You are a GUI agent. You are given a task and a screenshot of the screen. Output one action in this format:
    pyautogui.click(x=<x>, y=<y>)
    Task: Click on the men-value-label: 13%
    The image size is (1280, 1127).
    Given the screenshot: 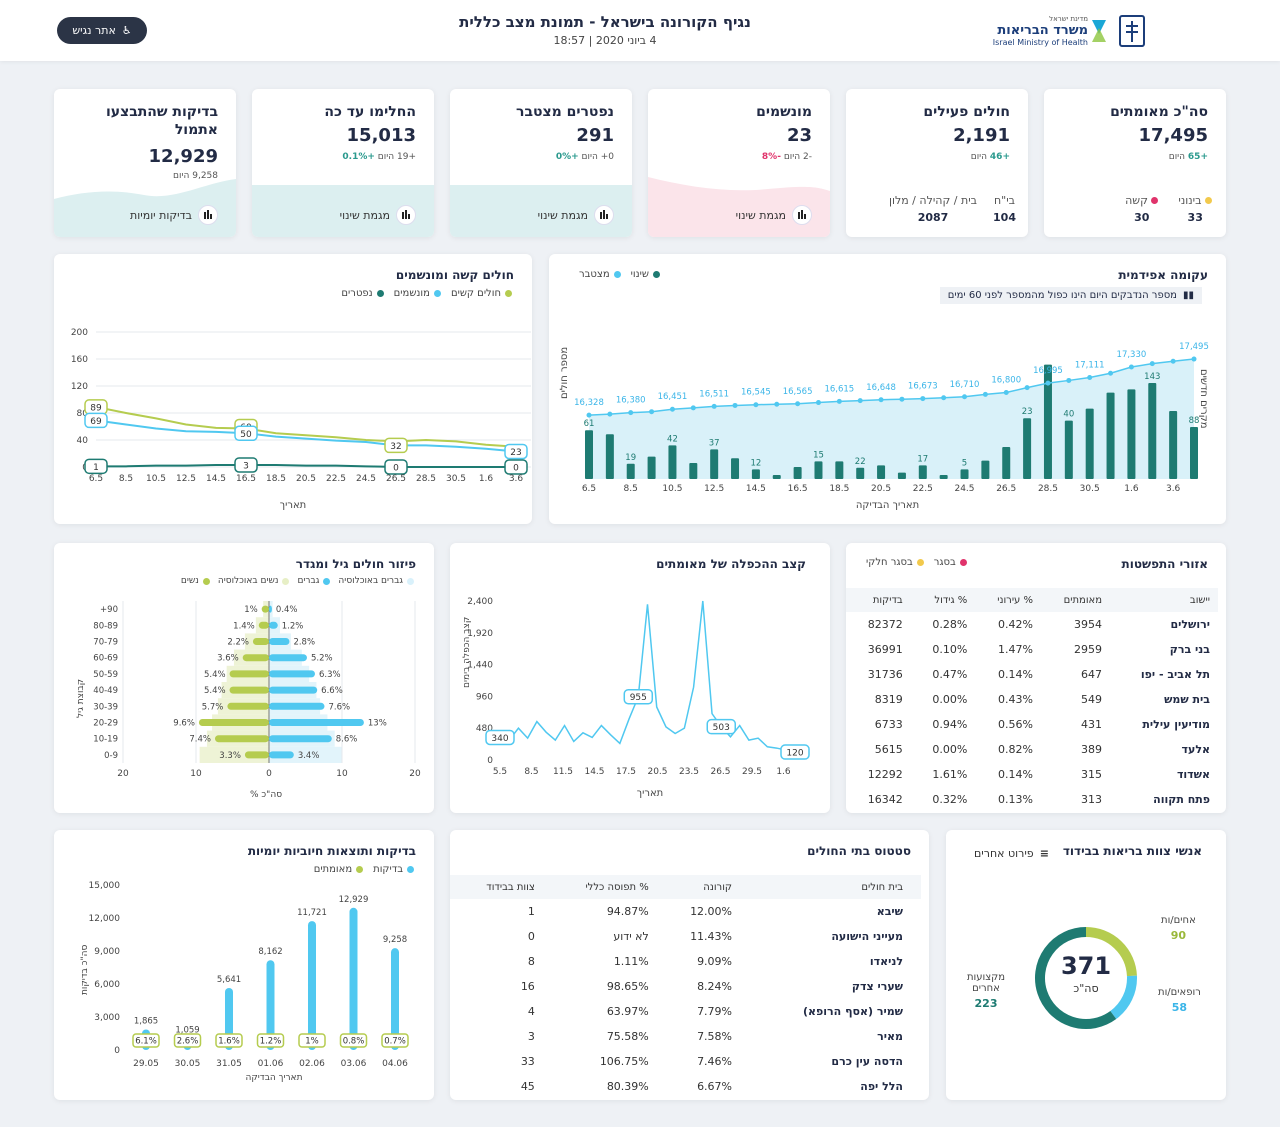 What is the action you would take?
    pyautogui.click(x=377, y=724)
    